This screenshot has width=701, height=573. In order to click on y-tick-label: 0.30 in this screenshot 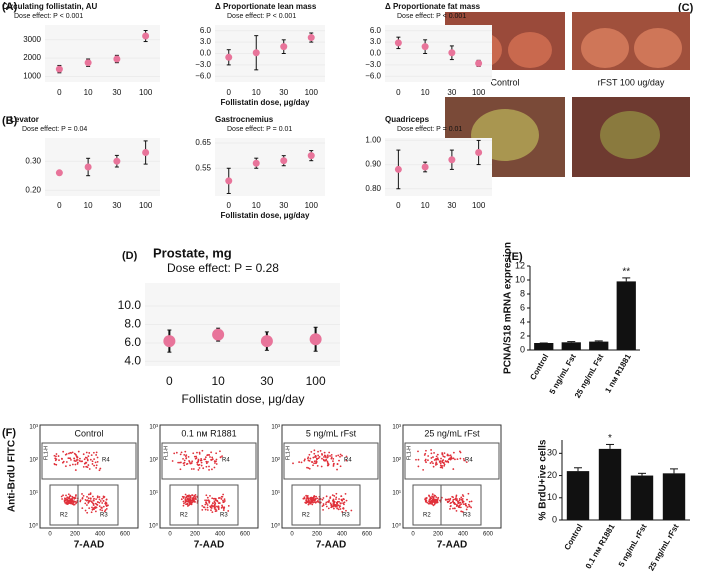, I will do `click(33, 160)`.